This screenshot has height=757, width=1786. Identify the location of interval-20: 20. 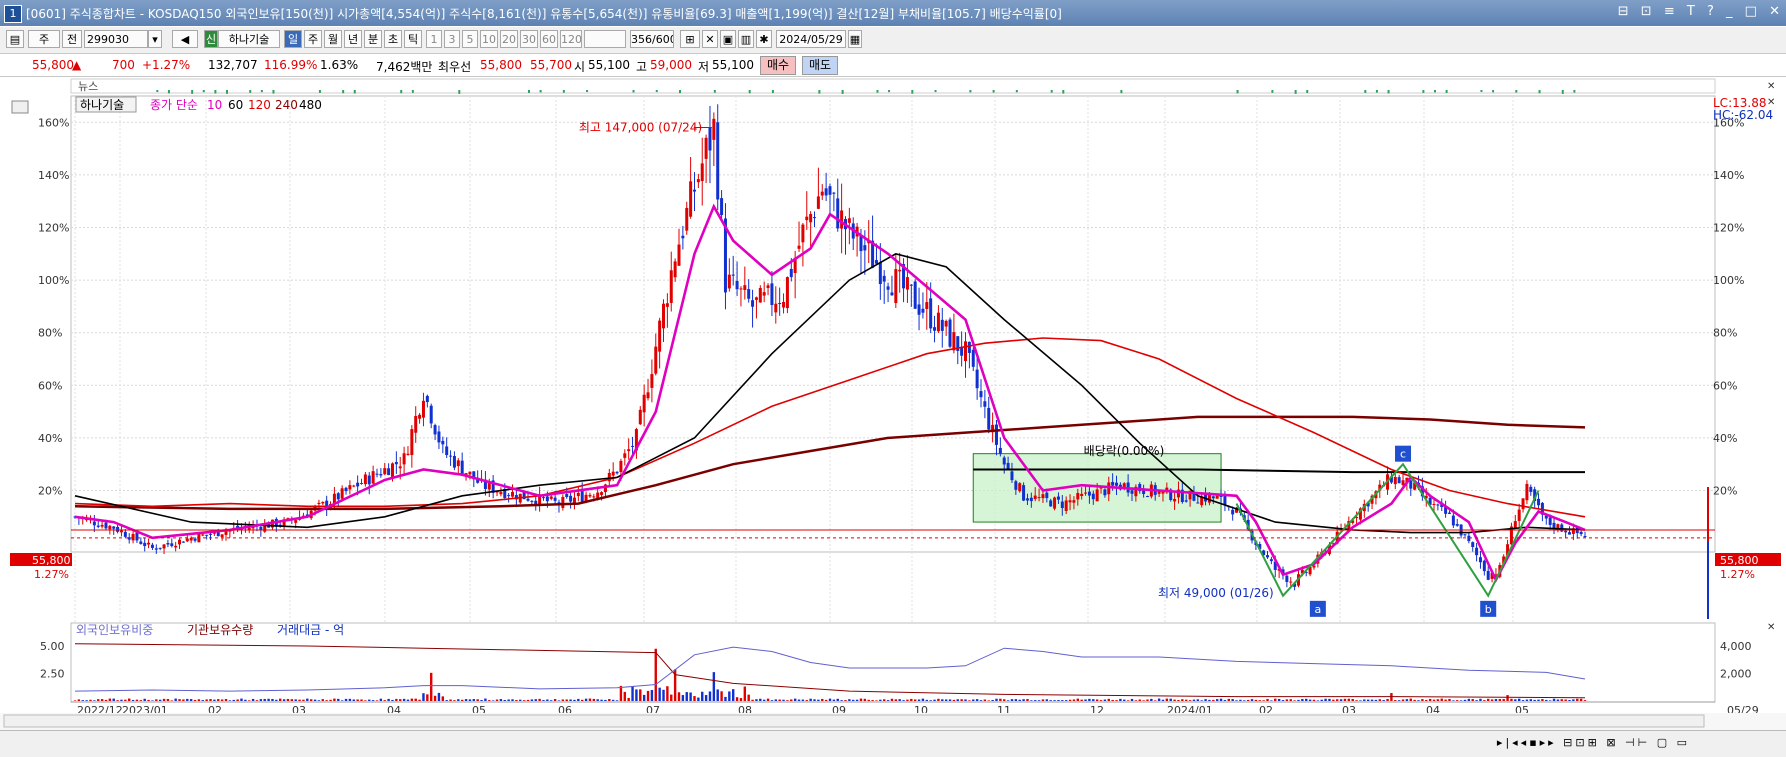
(509, 39).